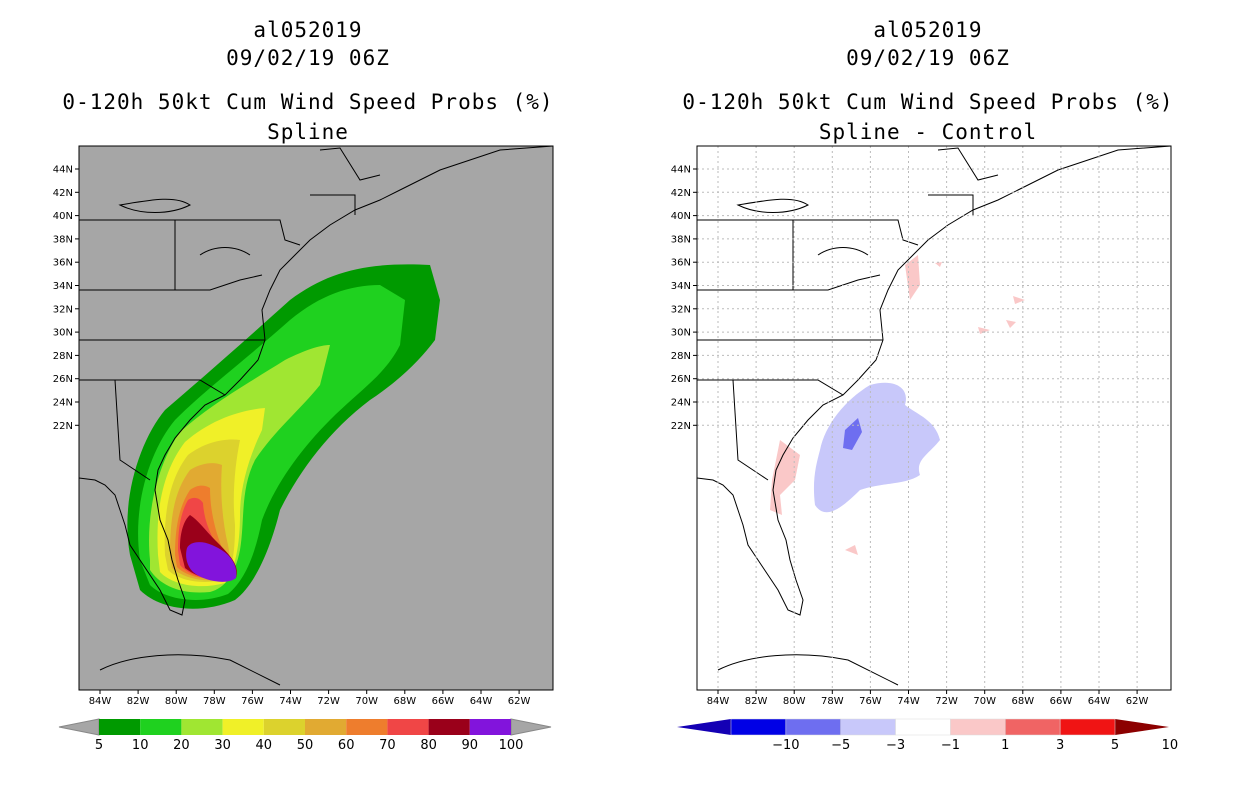  I want to click on left-lat-label: 28N, so click(63, 356).